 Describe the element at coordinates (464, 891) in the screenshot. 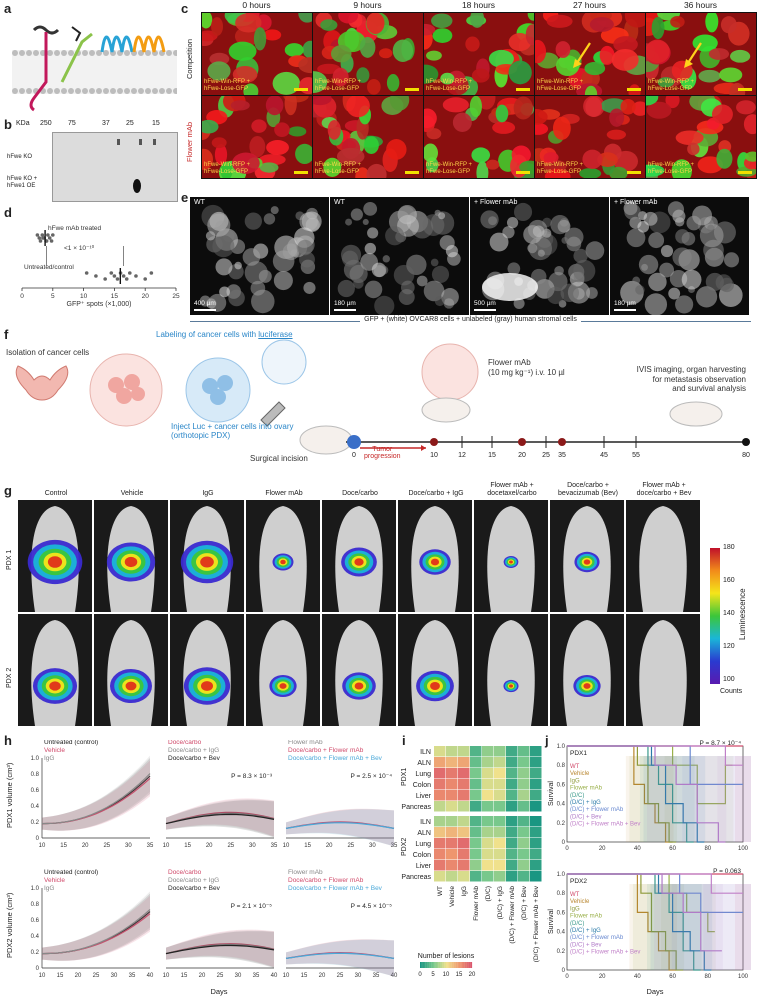

I see `column-label: IgG` at that location.